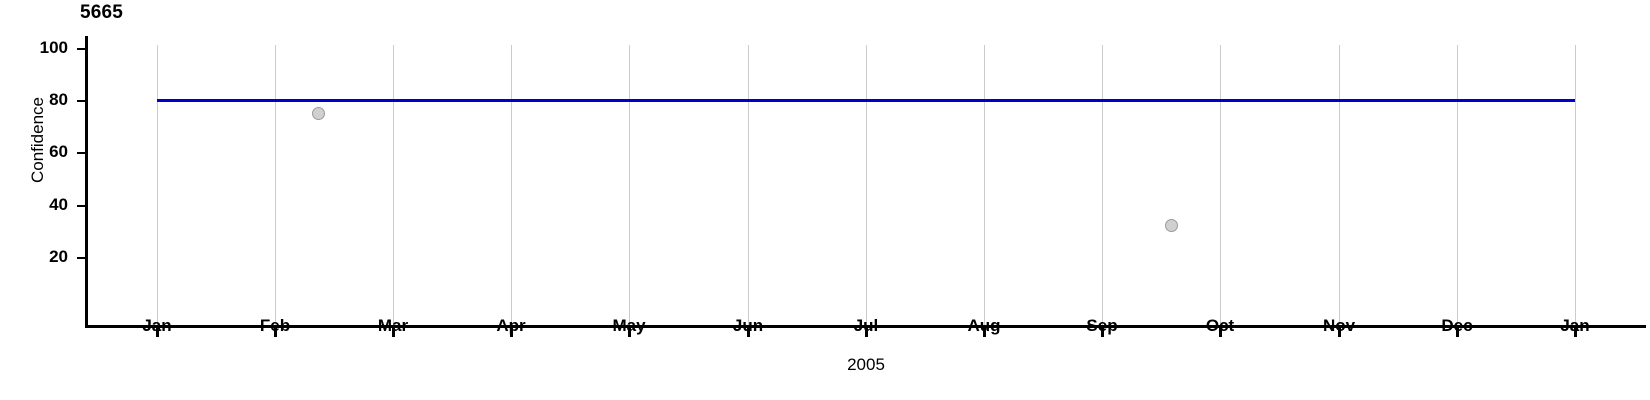  I want to click on x-tick-label: Feb, so click(275, 325).